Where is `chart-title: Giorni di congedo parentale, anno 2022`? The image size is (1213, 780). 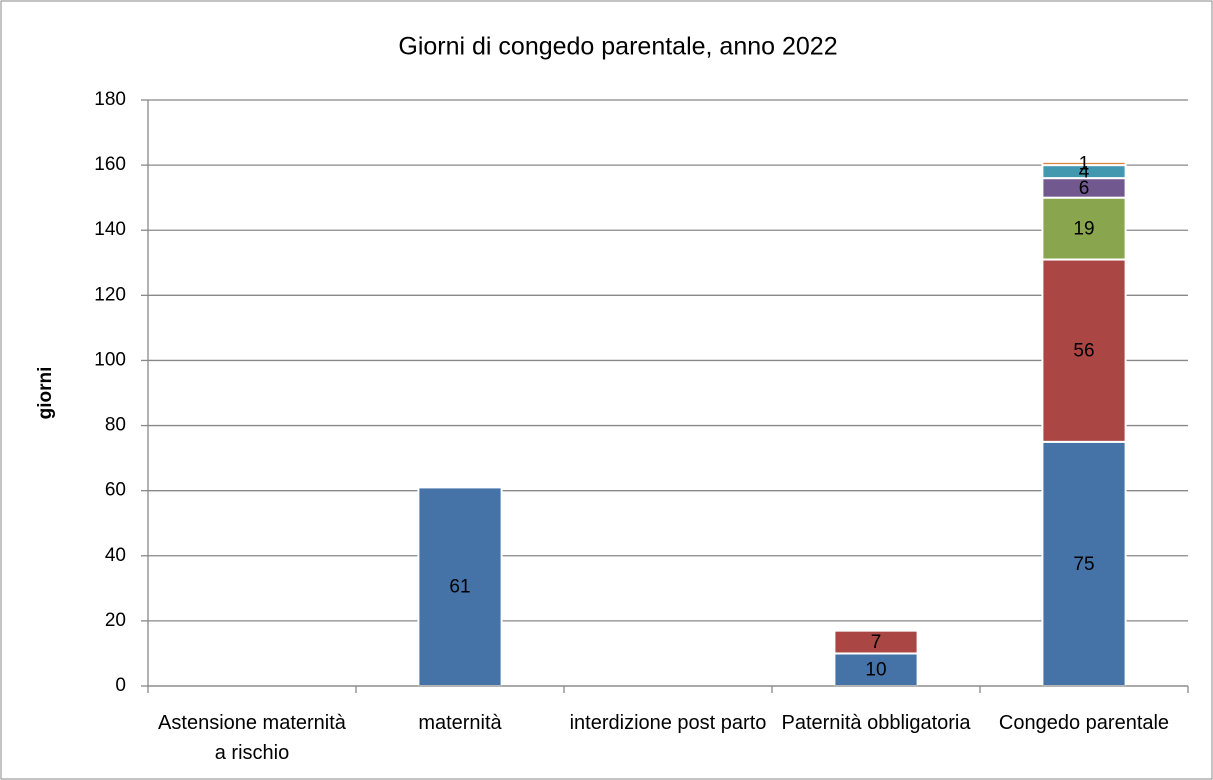
chart-title: Giorni di congedo parentale, anno 2022 is located at coordinates (617, 47).